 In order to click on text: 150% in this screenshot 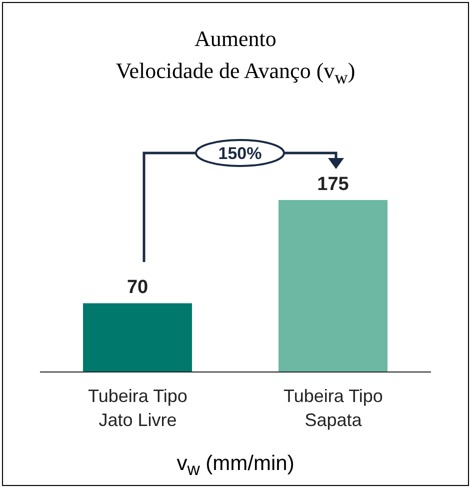, I will do `click(240, 153)`.